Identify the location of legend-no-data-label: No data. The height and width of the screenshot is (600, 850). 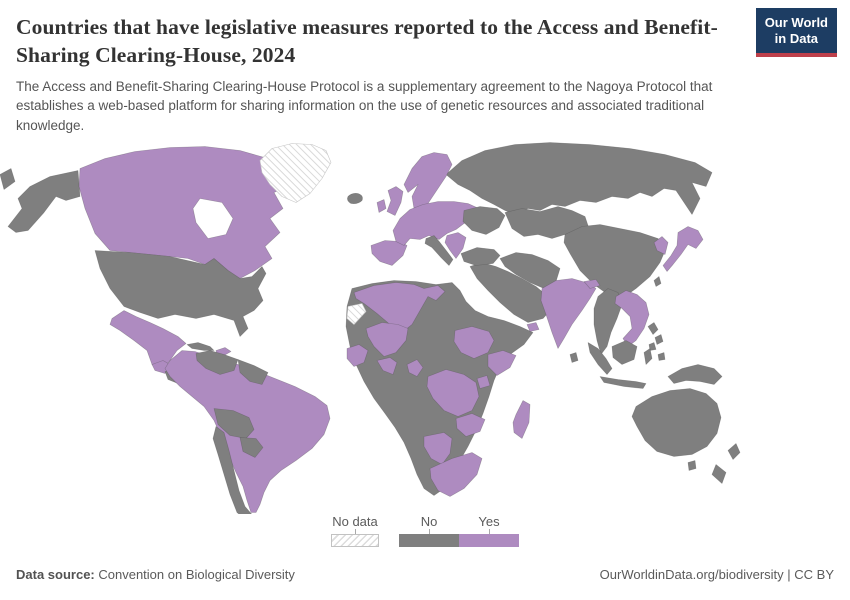
(355, 521).